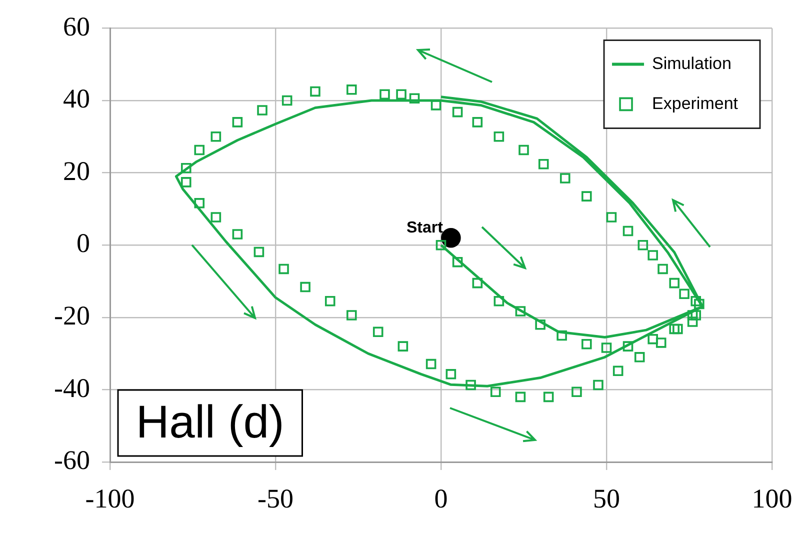 This screenshot has width=808, height=549. Describe the element at coordinates (76, 171) in the screenshot. I see `y-tick-label: 20` at that location.